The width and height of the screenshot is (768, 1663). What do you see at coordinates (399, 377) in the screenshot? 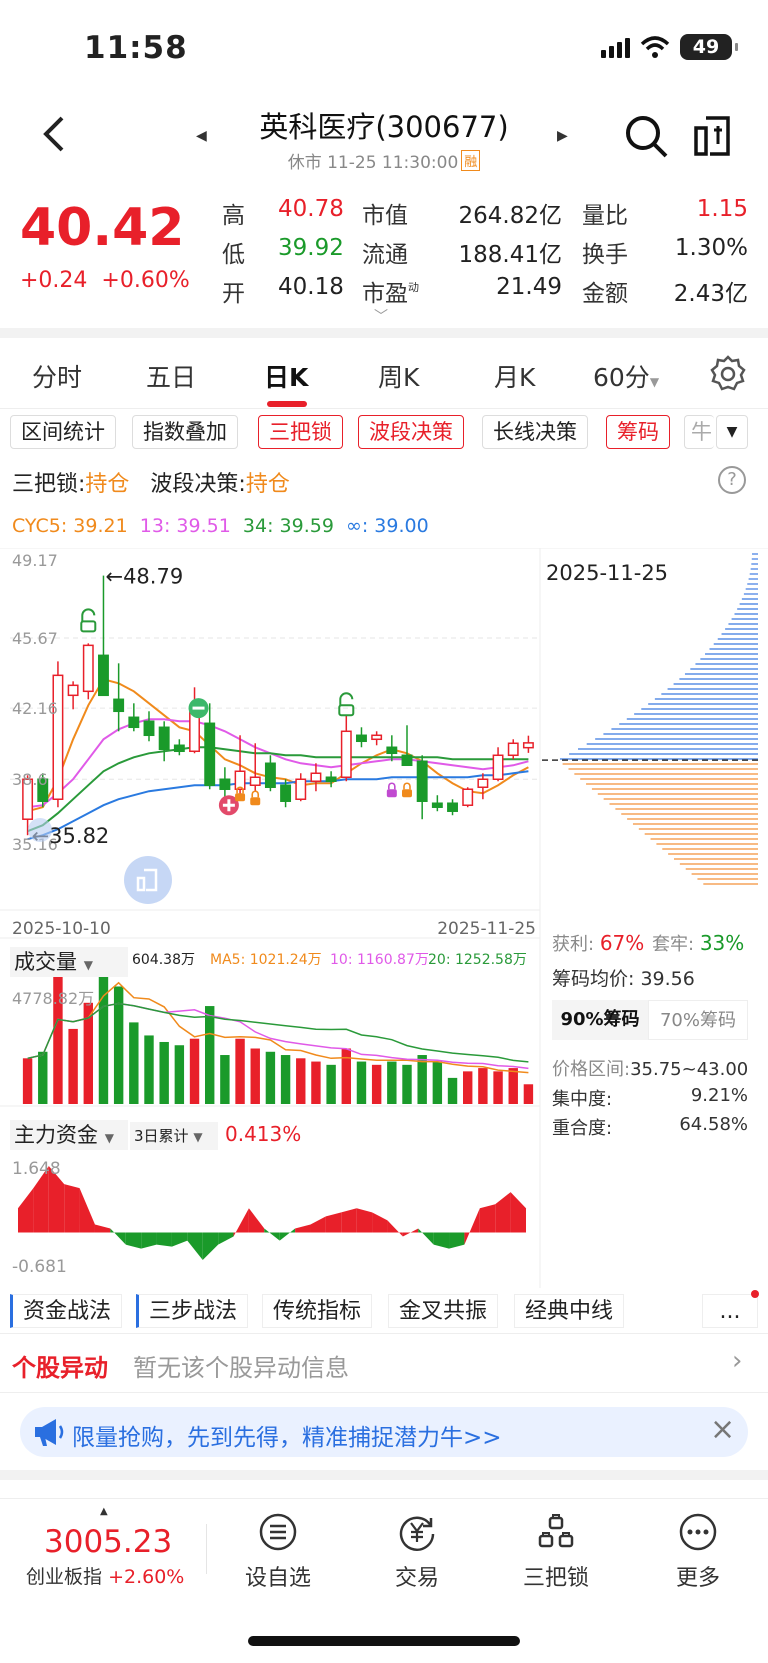
I see `tab-weekly-k: 周K` at bounding box center [399, 377].